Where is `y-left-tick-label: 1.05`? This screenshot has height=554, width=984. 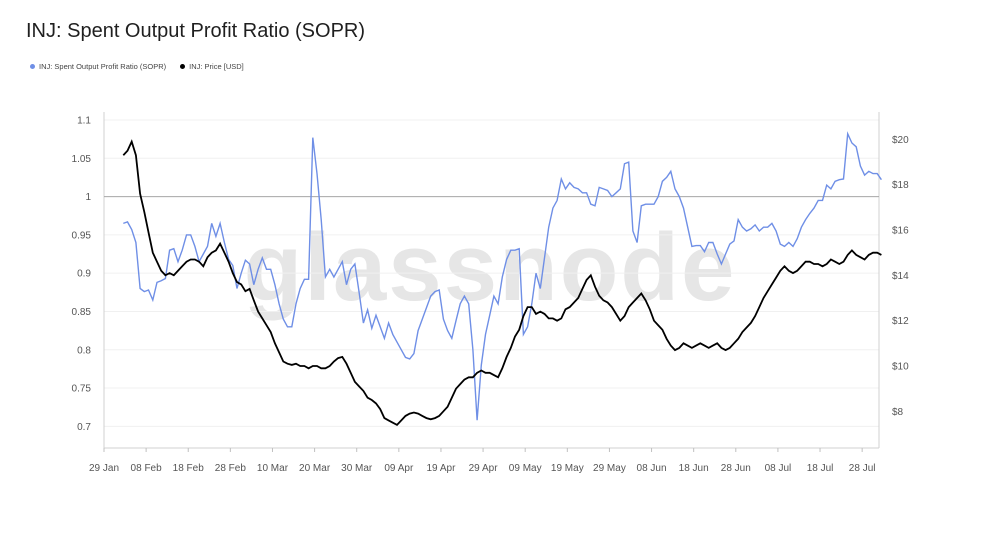 y-left-tick-label: 1.05 is located at coordinates (82, 159).